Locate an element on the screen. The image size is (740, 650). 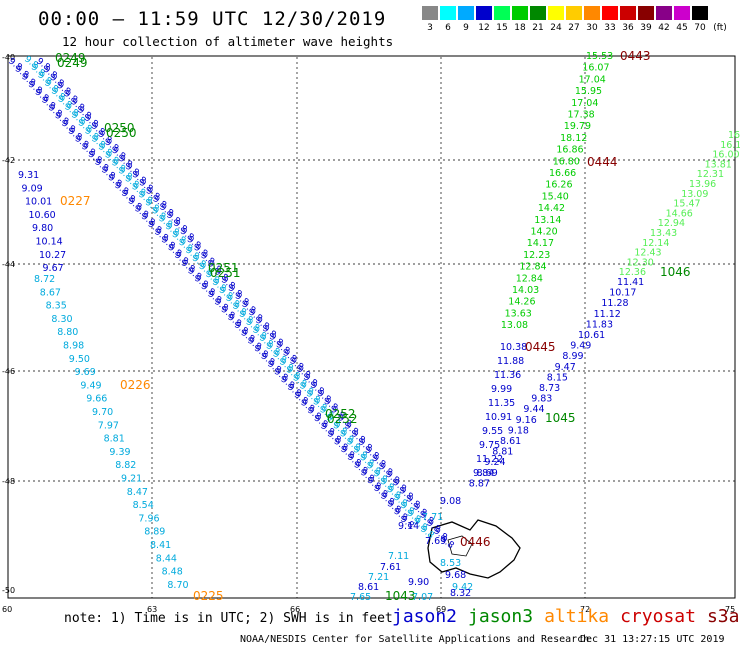
wave-value: 12.30 is located at coordinates (640, 262).